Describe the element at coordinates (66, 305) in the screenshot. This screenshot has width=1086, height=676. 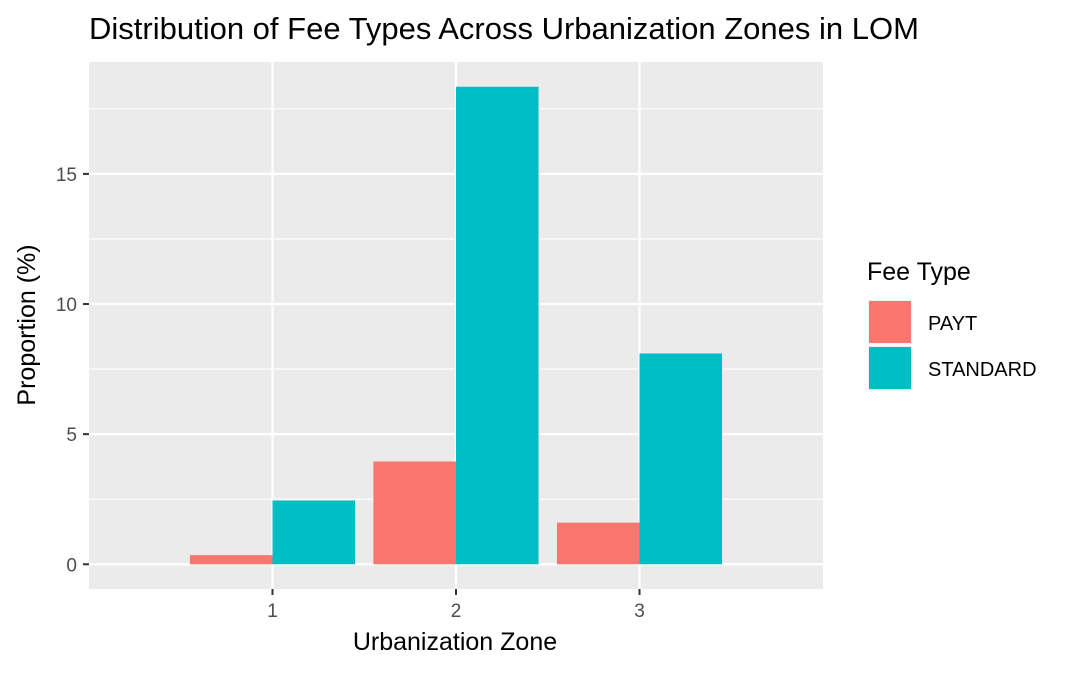
I see `y-tick-label: 10` at that location.